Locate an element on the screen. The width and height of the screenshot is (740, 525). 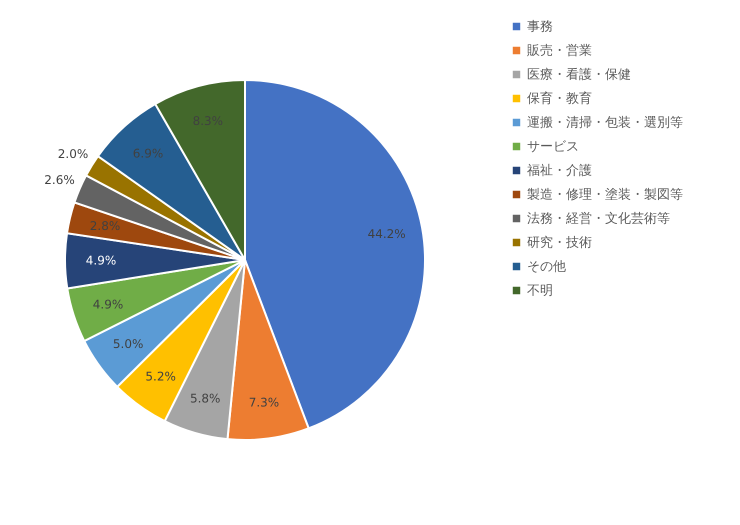
legend-label: 運搬・清掃・包装・選別等 is located at coordinates (605, 123).